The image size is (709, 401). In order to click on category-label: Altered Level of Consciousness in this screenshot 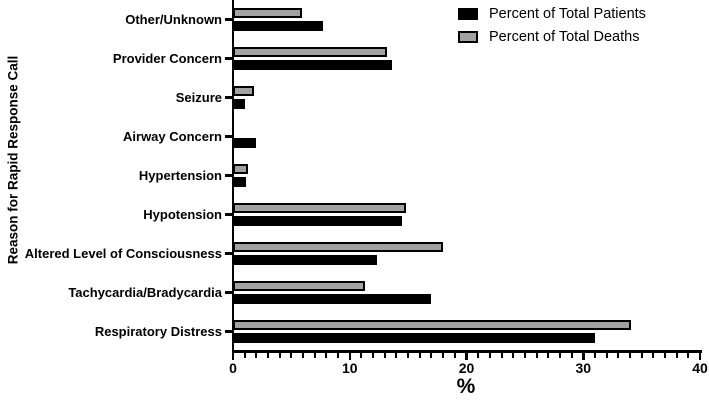, I will do `click(123, 253)`.